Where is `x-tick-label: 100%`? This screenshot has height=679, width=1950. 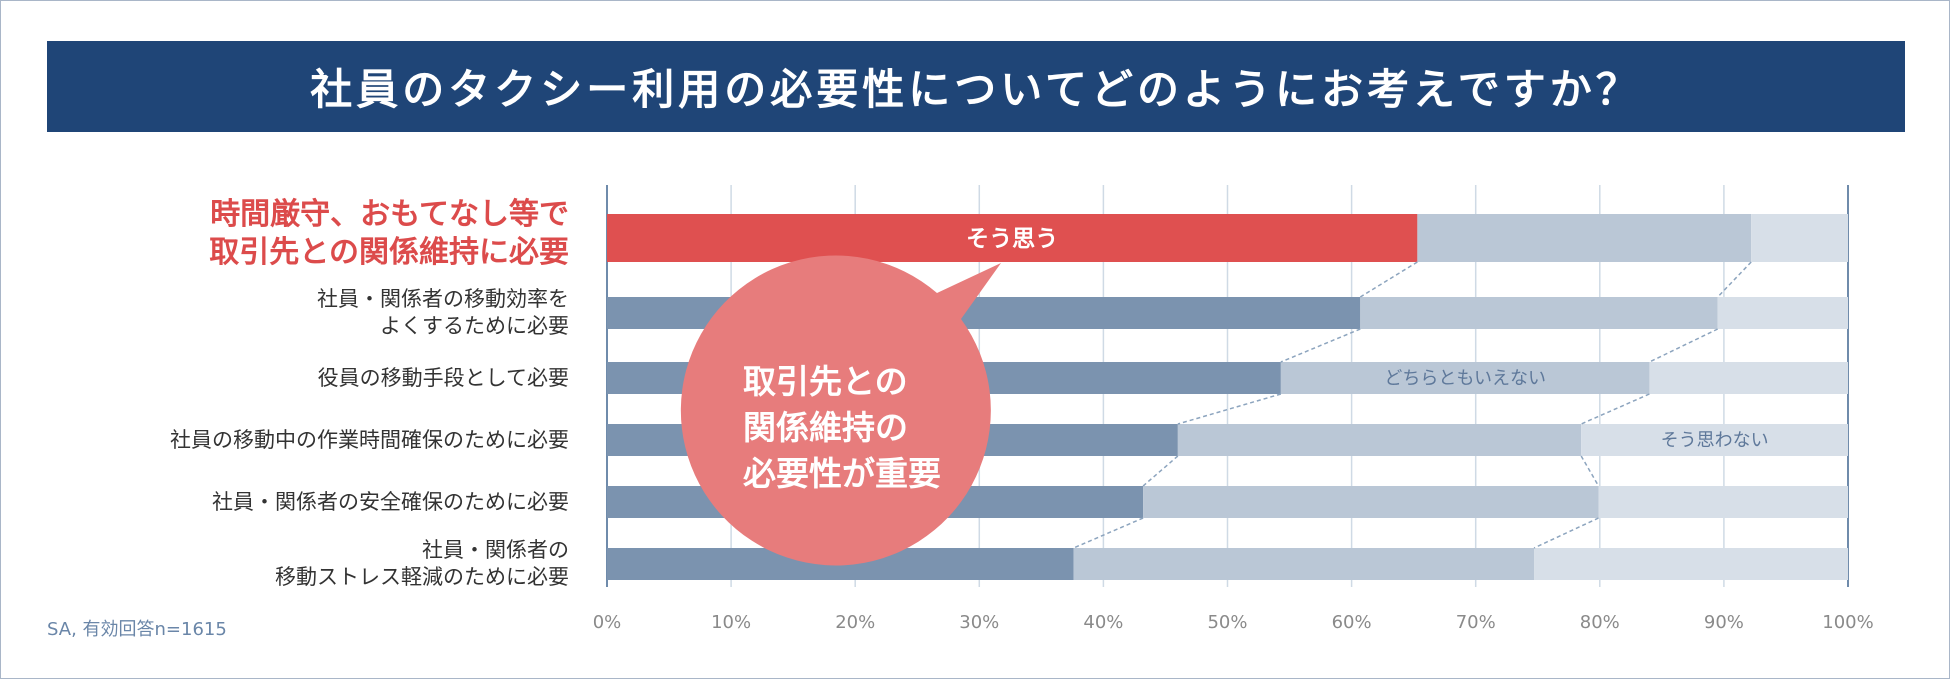 x-tick-label: 100% is located at coordinates (1847, 622).